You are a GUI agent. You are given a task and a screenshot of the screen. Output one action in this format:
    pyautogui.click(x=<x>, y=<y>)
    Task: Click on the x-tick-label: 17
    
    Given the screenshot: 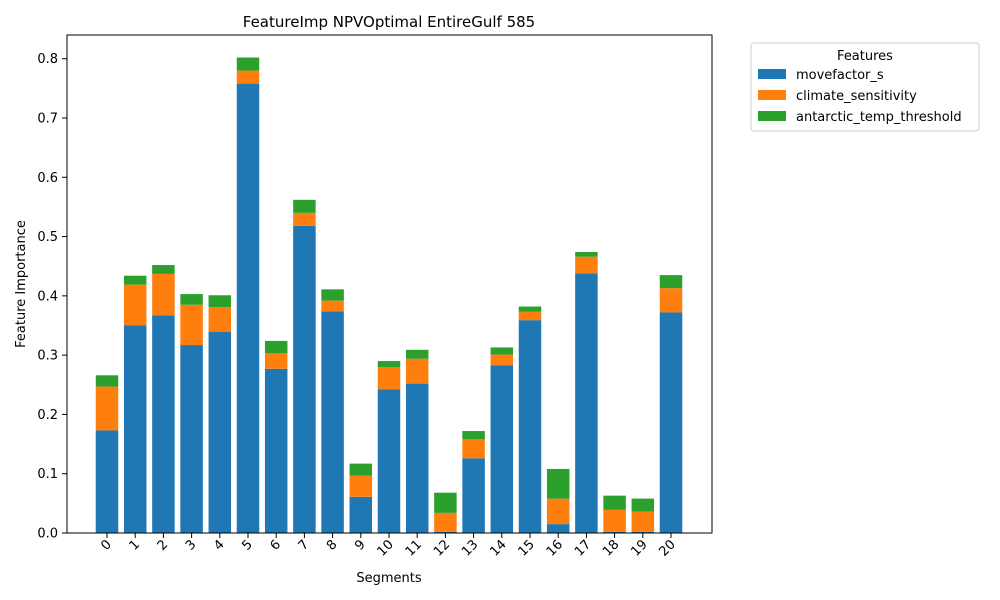 What is the action you would take?
    pyautogui.click(x=583, y=548)
    